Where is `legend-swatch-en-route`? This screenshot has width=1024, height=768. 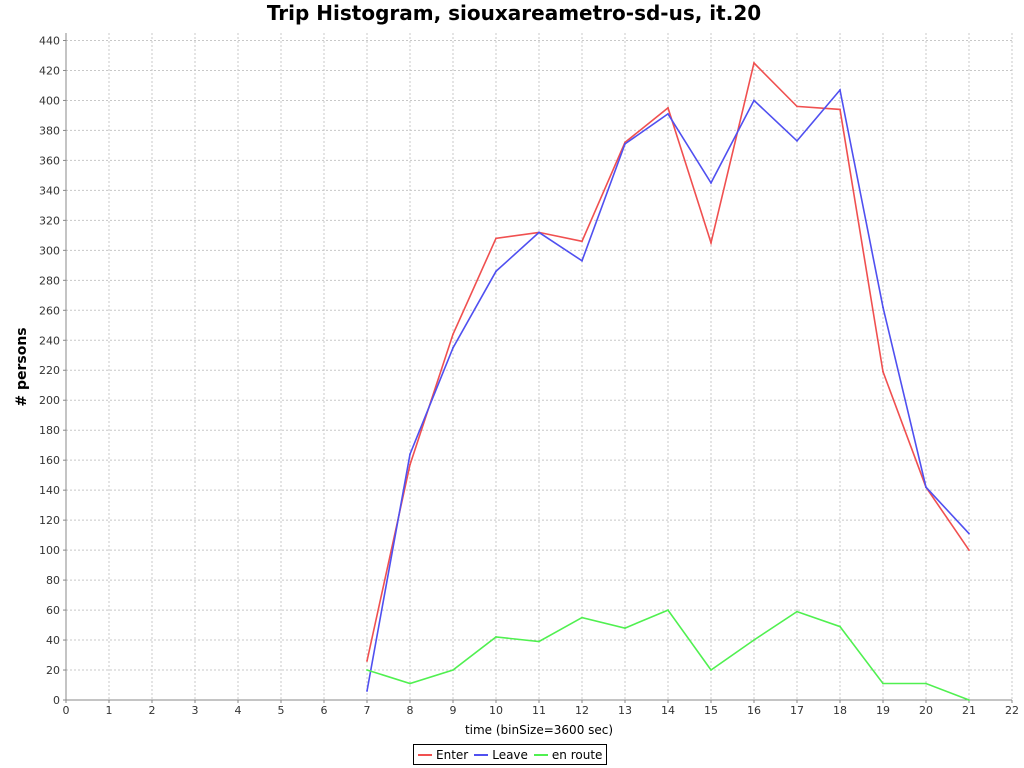
legend-swatch-en-route is located at coordinates (540, 754).